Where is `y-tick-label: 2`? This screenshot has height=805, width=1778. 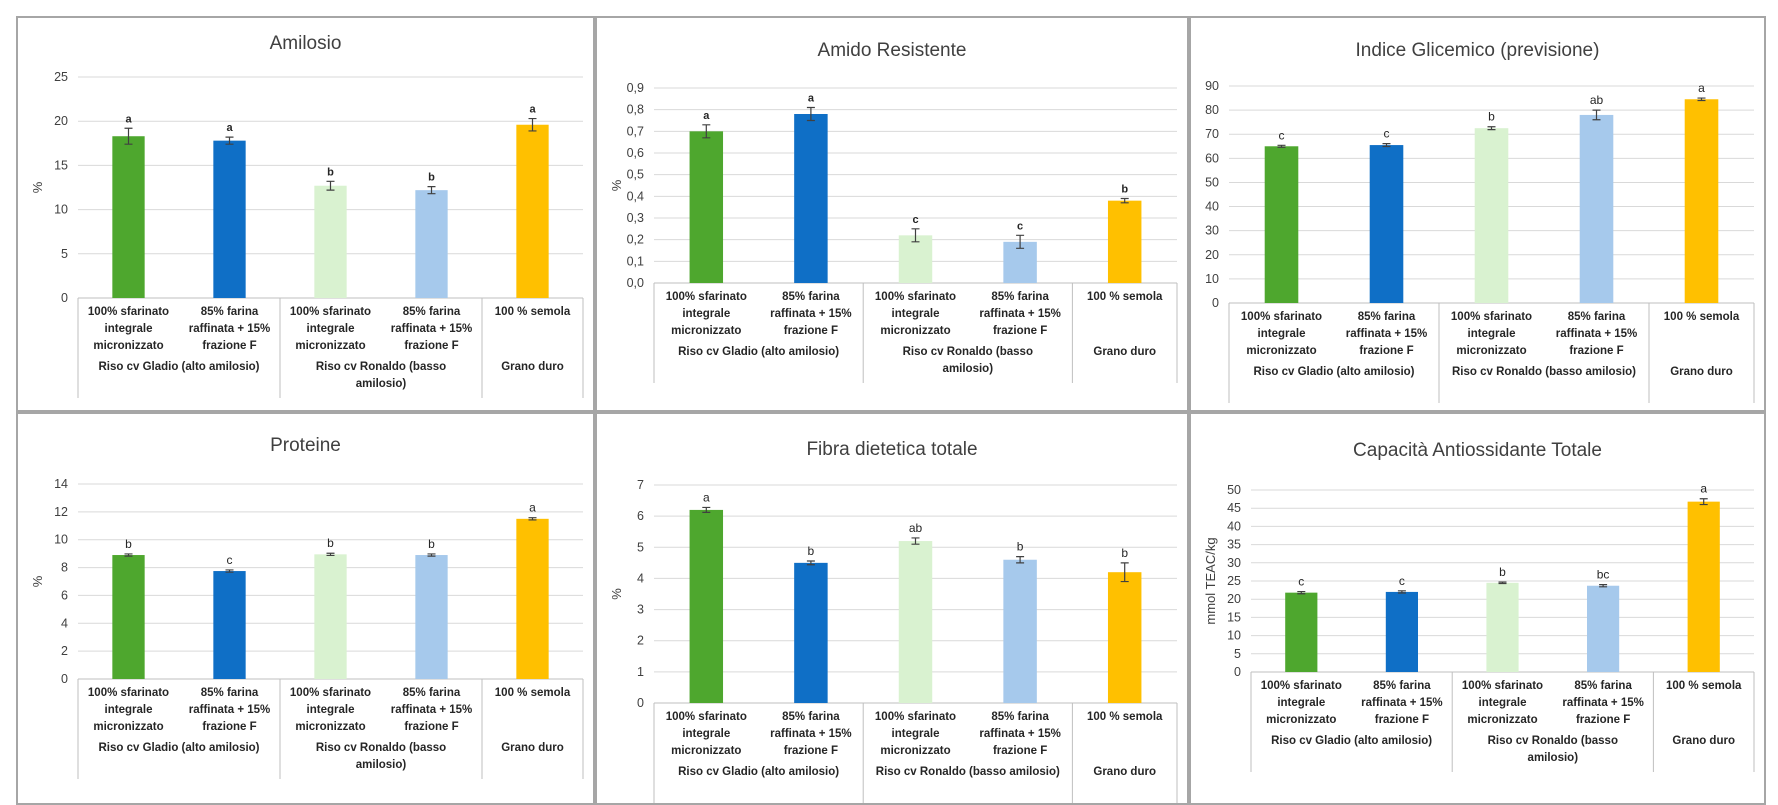 y-tick-label: 2 is located at coordinates (640, 641).